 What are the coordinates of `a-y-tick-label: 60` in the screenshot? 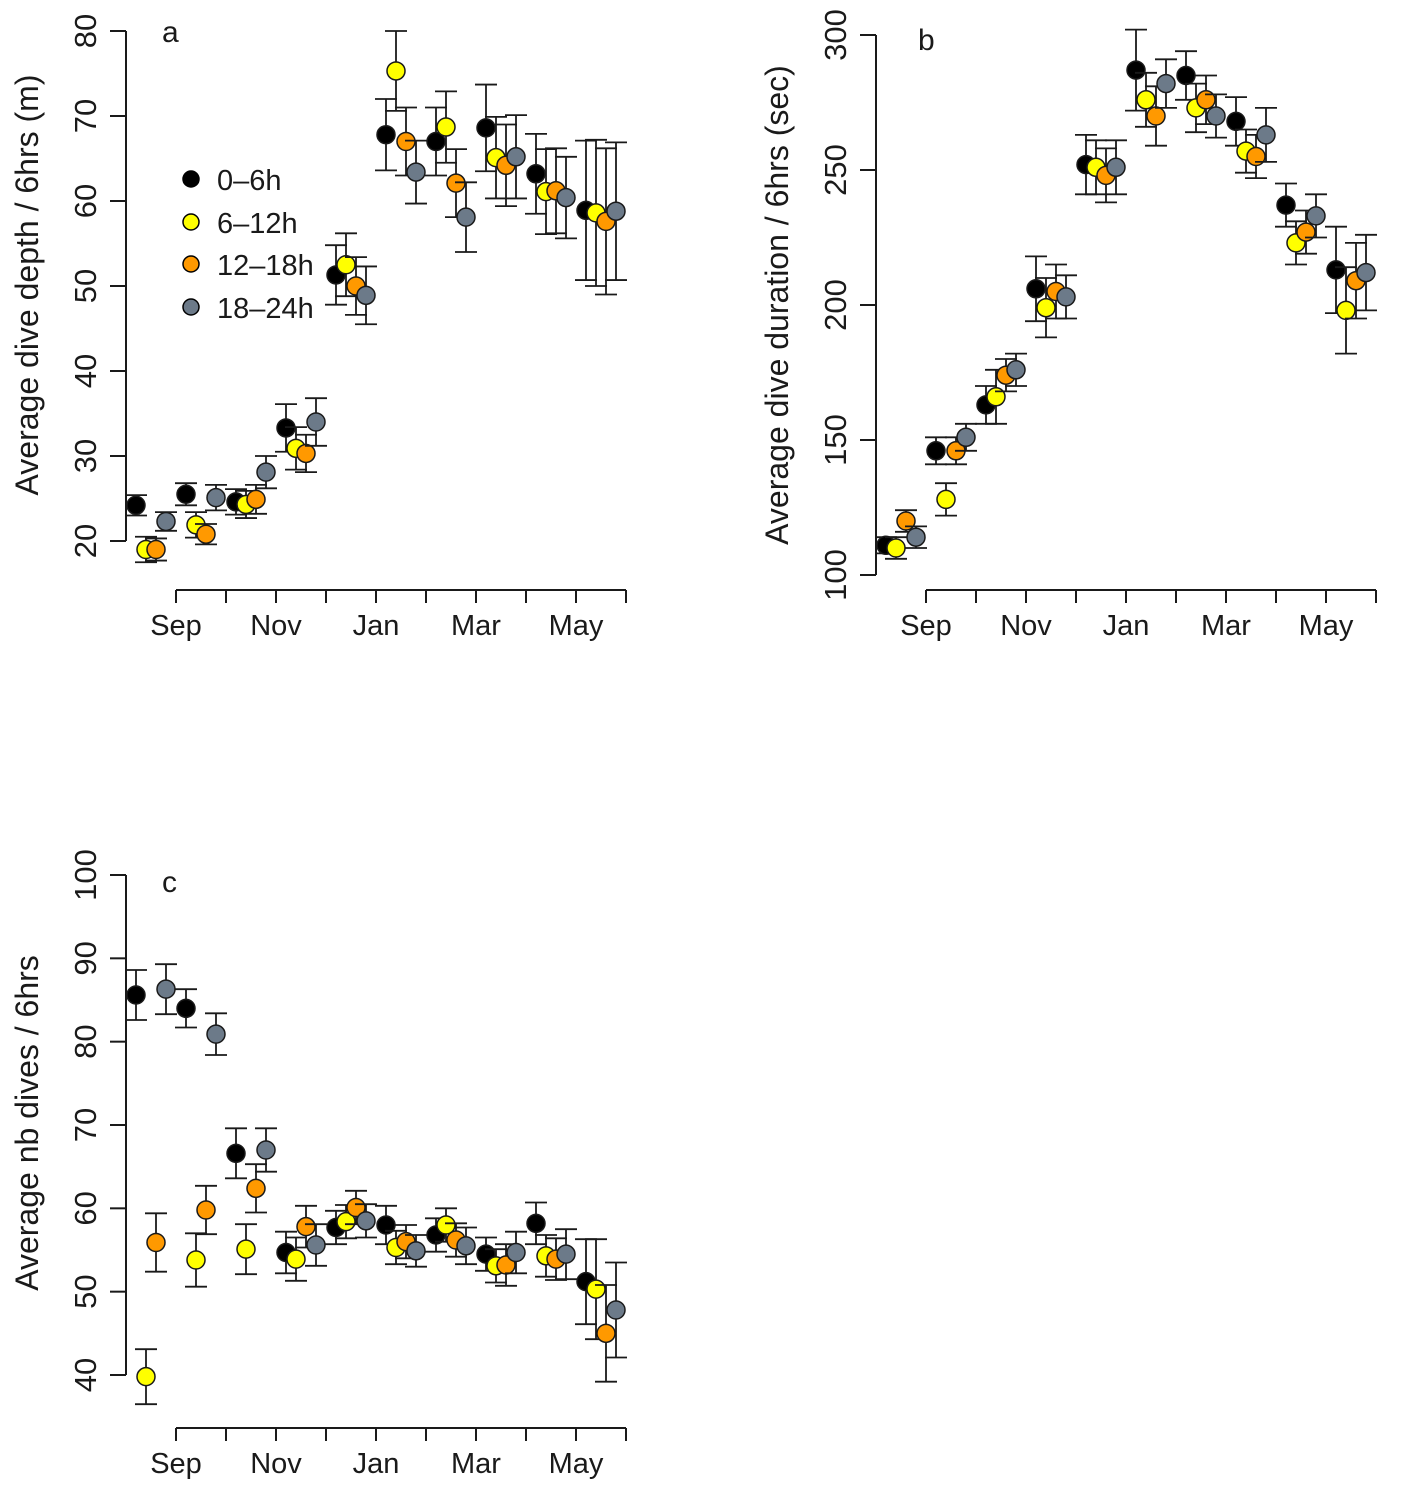 It's located at (85, 201).